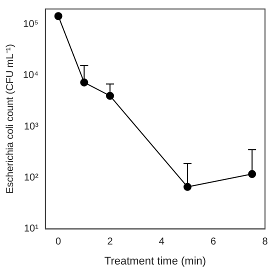  I want to click on x-tick-label: 6, so click(213, 242).